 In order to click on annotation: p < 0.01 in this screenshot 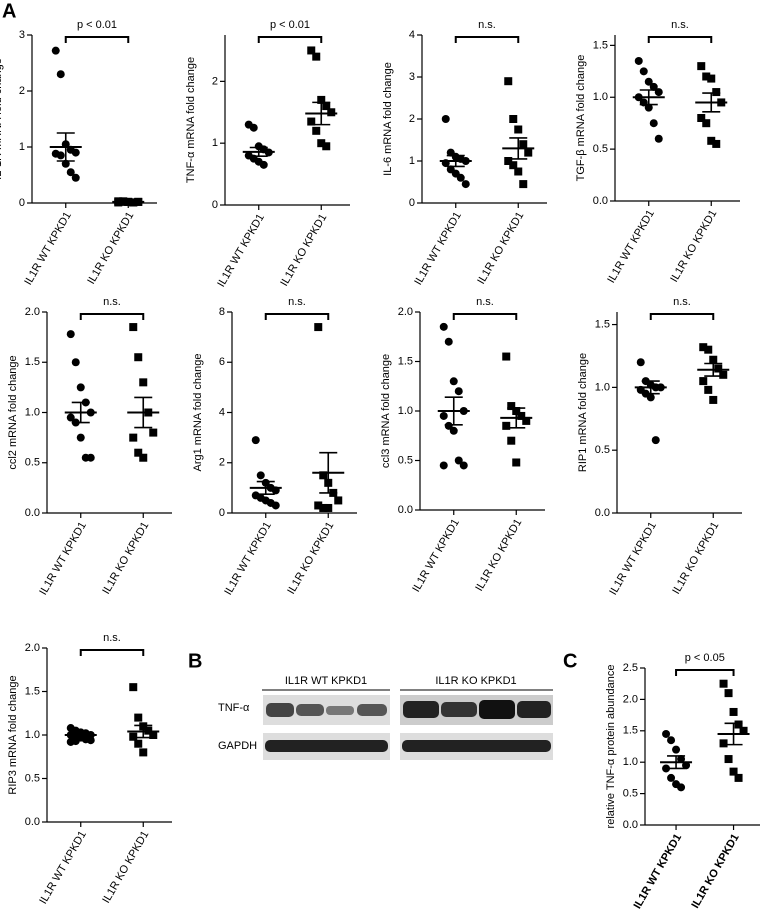, I will do `click(97, 25)`.